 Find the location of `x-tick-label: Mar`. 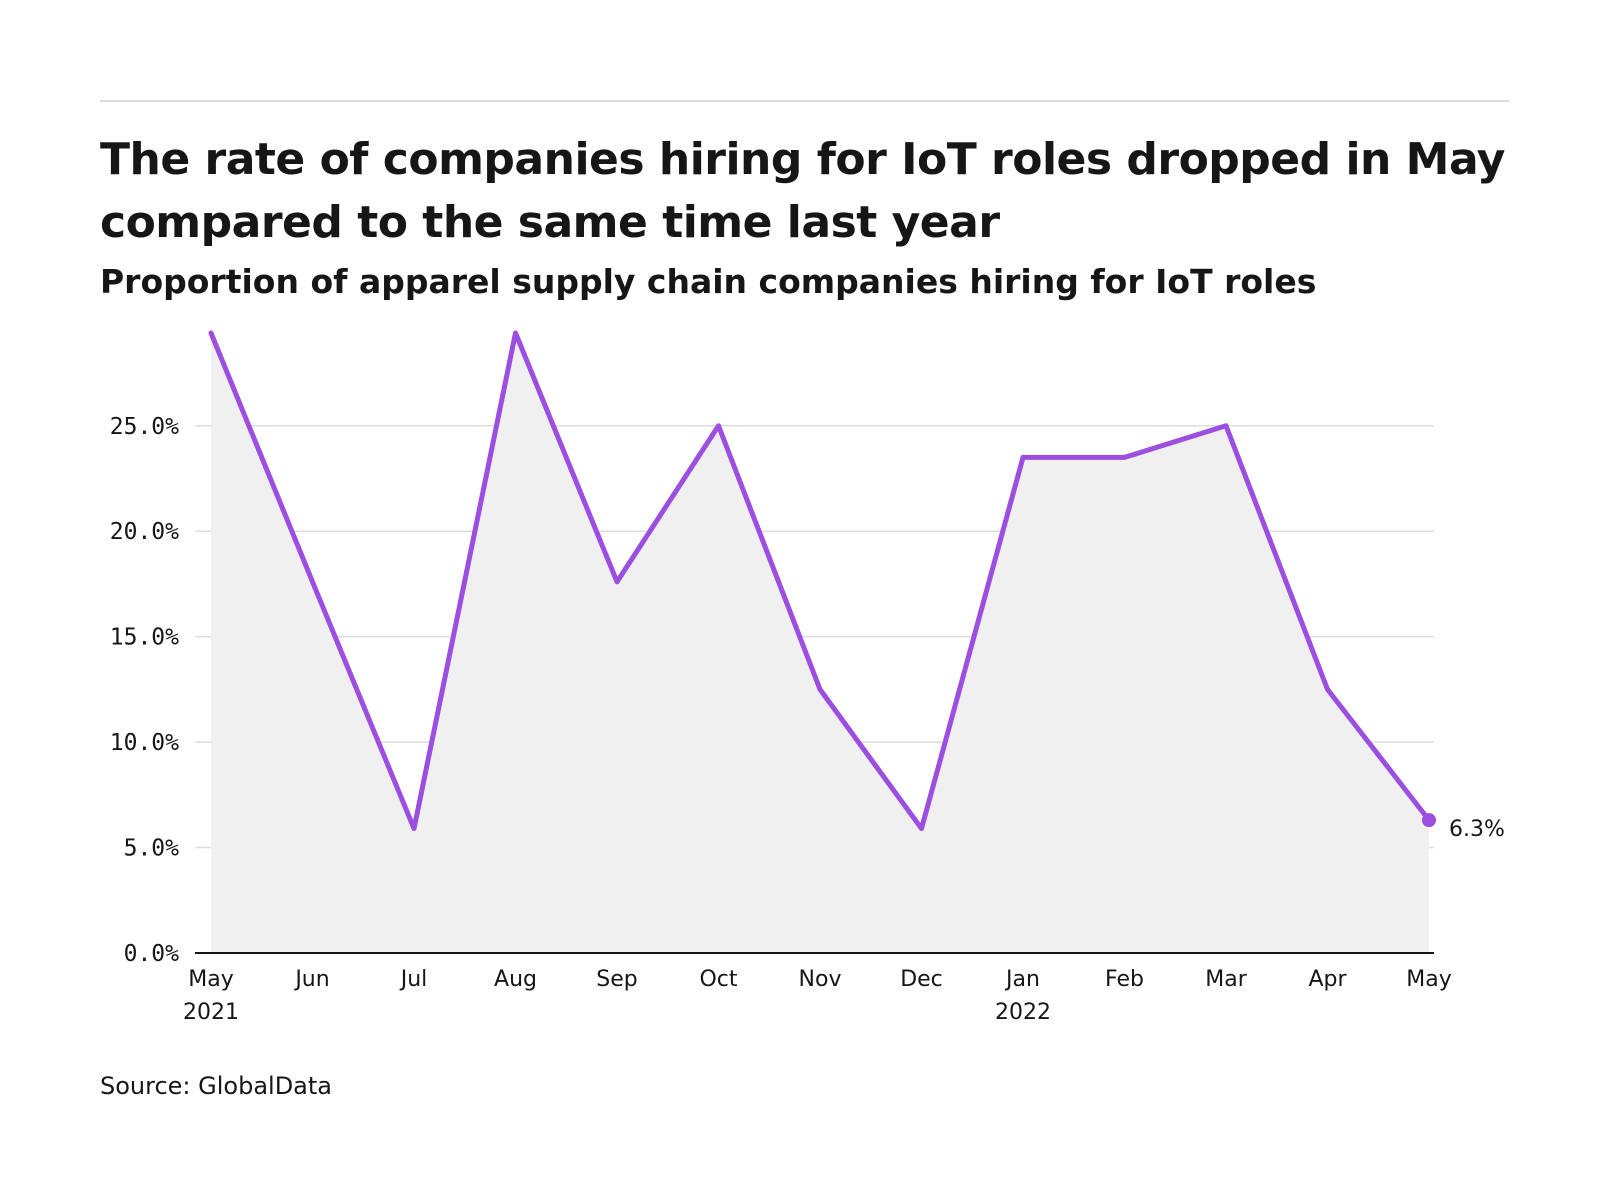

x-tick-label: Mar is located at coordinates (1226, 979).